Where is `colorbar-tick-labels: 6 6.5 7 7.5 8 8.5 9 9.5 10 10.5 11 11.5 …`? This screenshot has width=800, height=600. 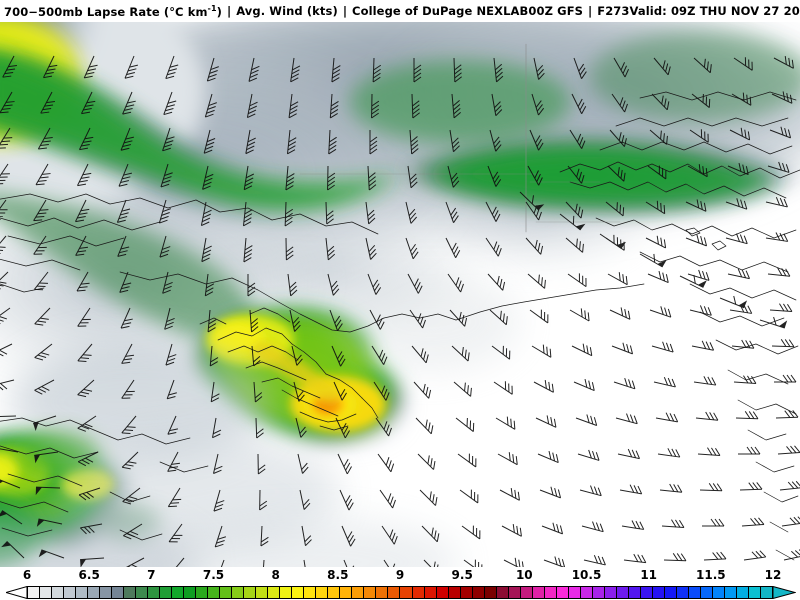 colorbar-tick-labels: 6 6.5 7 7.5 8 8.5 9 9.5 10 10.5 11 11.5 … is located at coordinates (400, 576).